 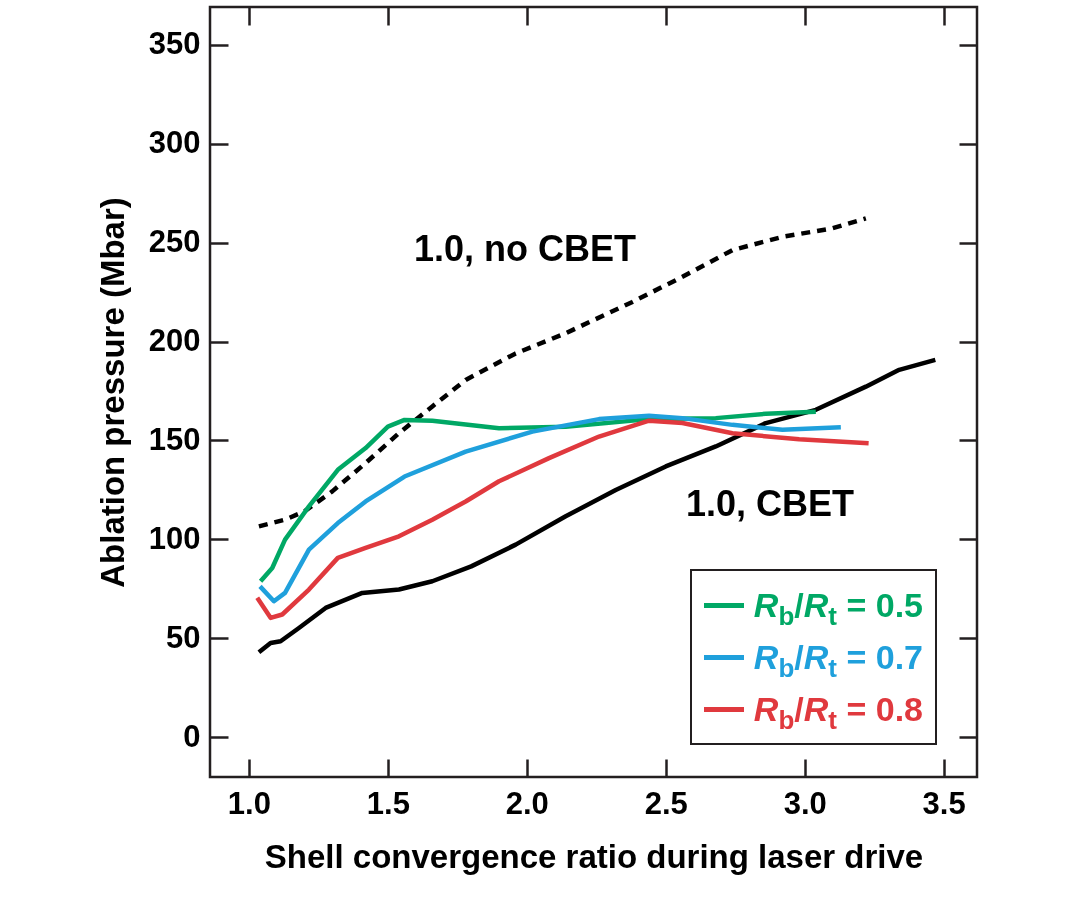 What do you see at coordinates (112, 392) in the screenshot?
I see `y-axis-title: Ablation pressure (Mbar)` at bounding box center [112, 392].